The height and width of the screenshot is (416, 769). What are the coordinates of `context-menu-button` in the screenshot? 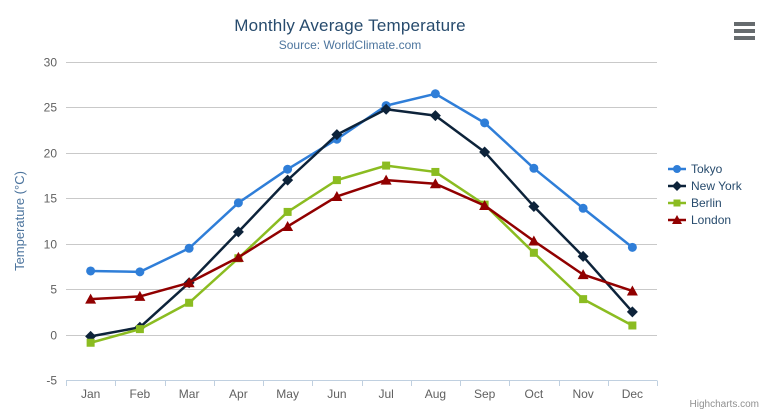 It's located at (744, 31).